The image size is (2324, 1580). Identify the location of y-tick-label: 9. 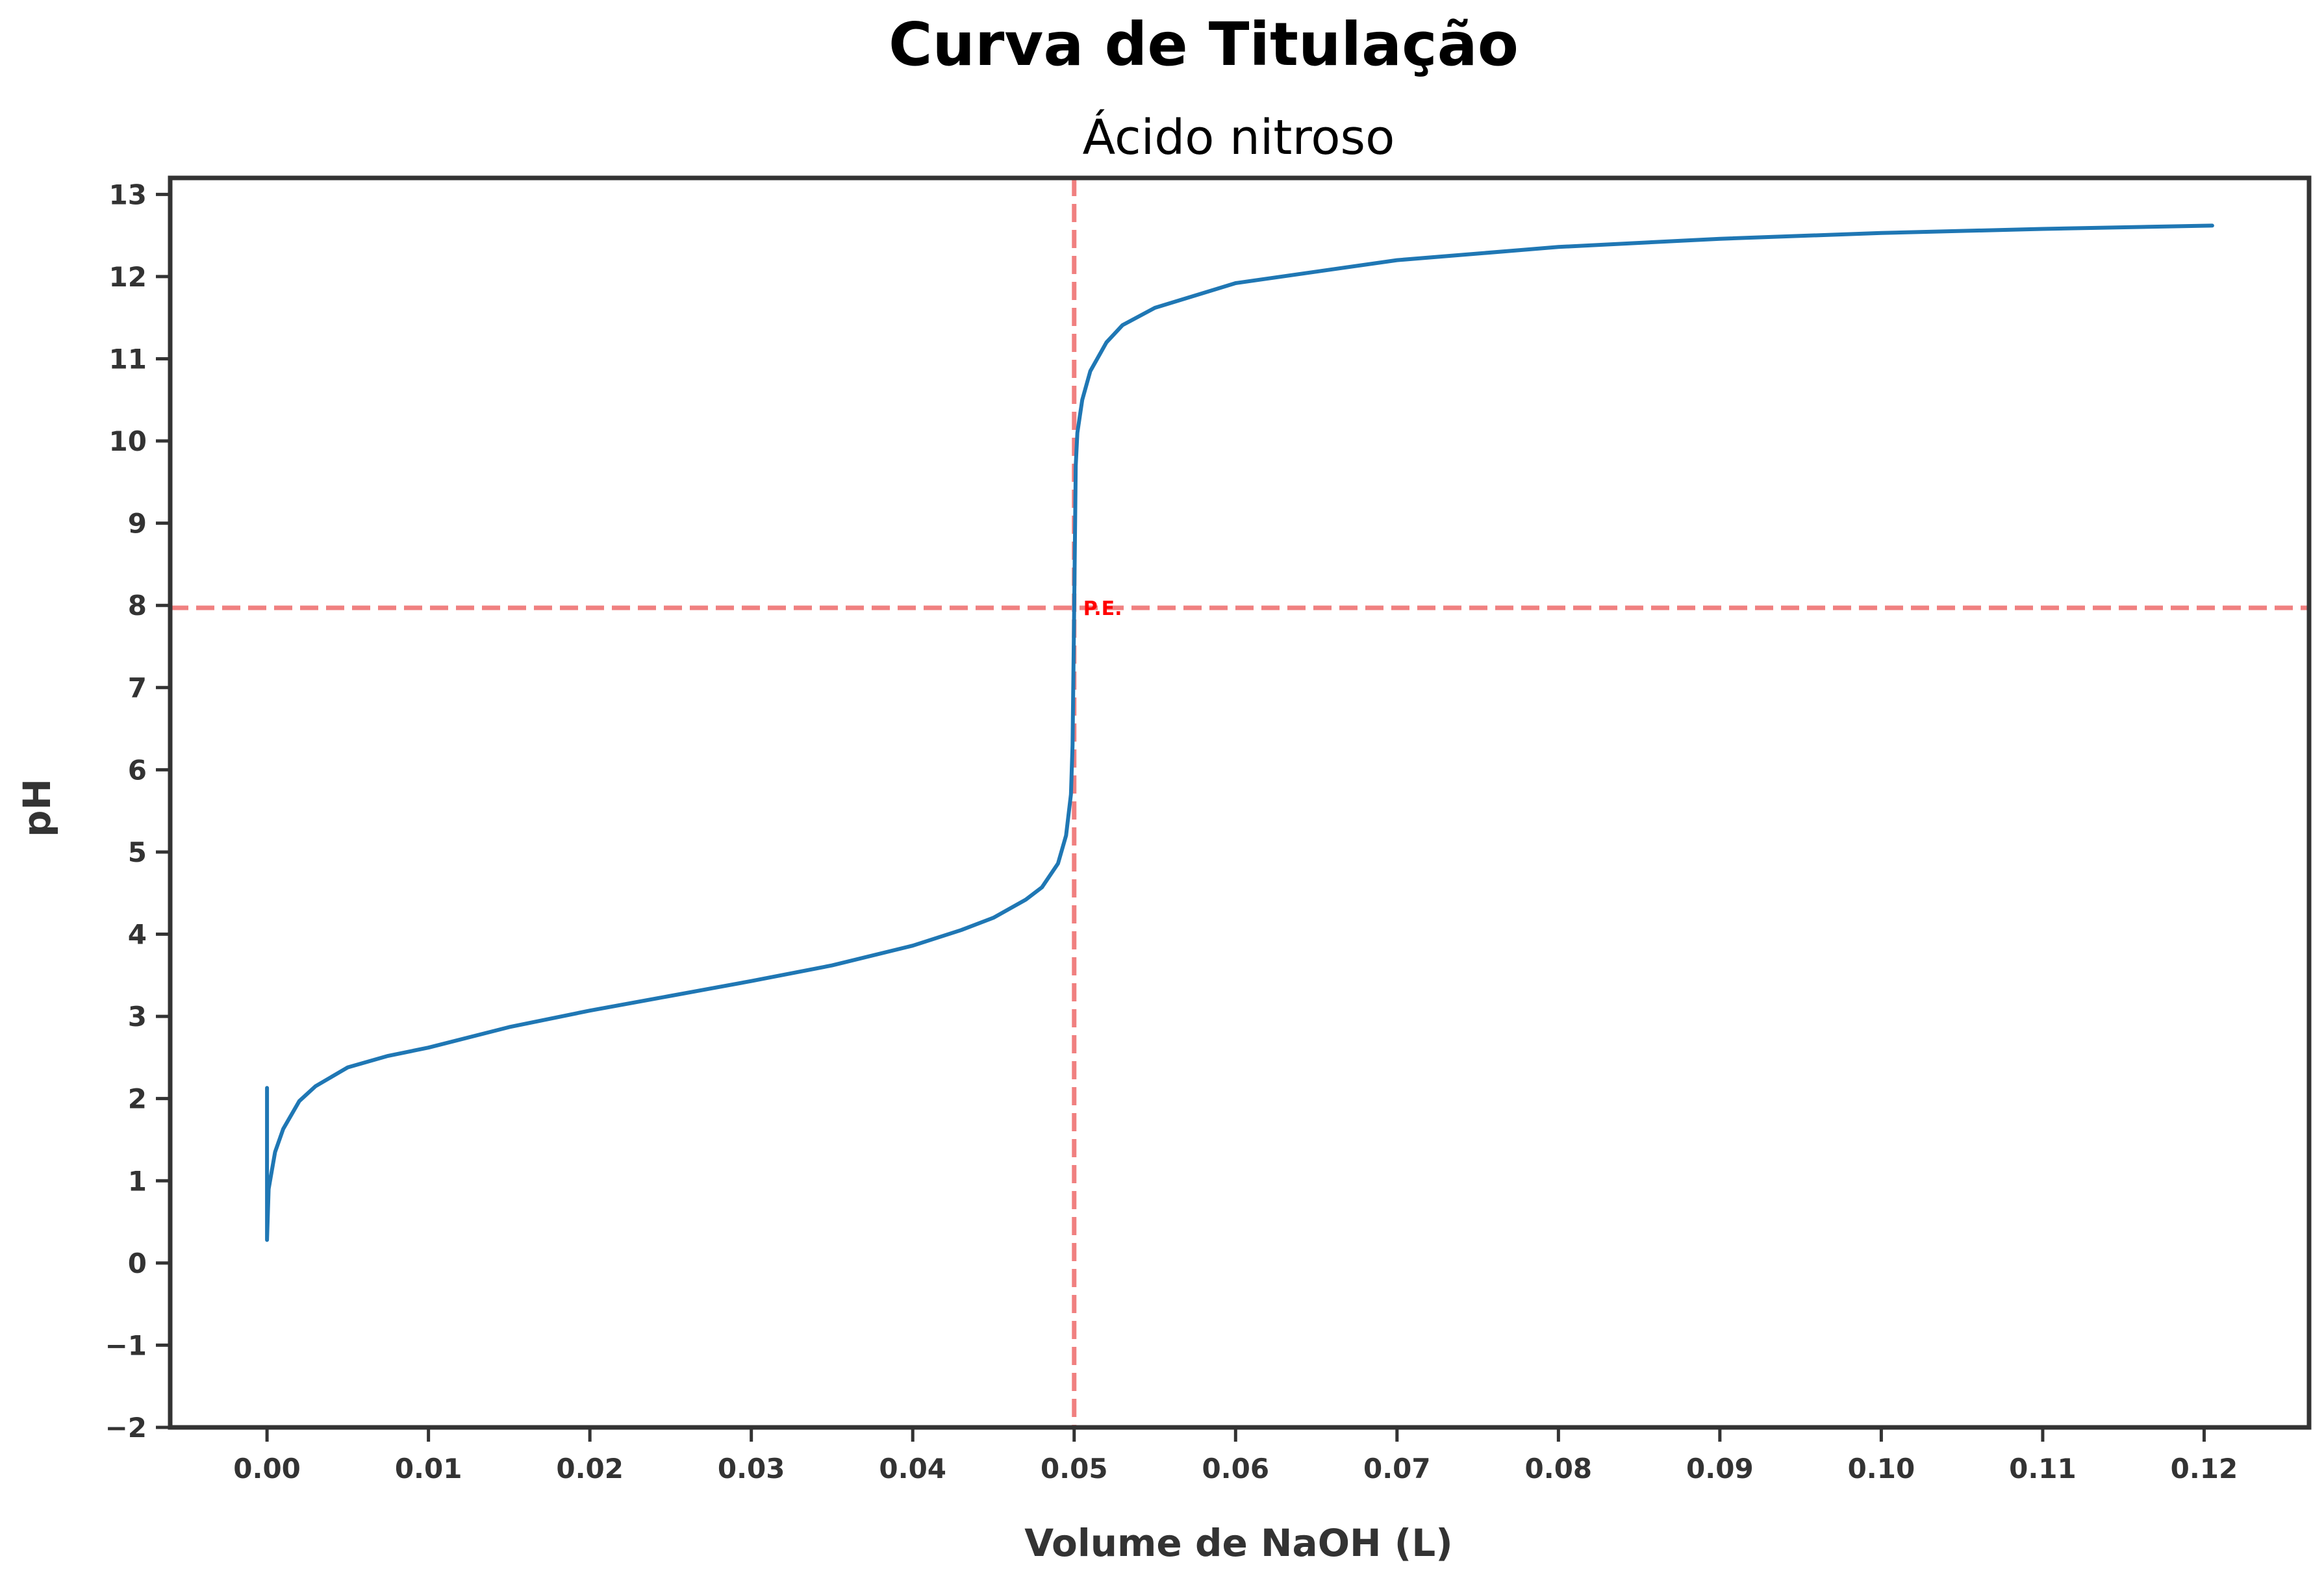
(137, 524).